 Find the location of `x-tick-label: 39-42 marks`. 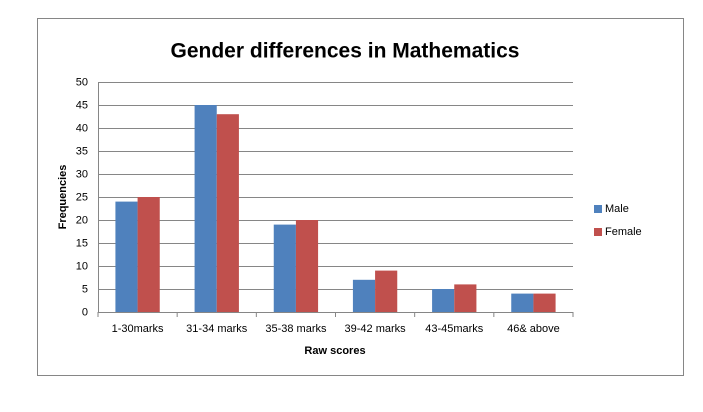

x-tick-label: 39-42 marks is located at coordinates (376, 329).